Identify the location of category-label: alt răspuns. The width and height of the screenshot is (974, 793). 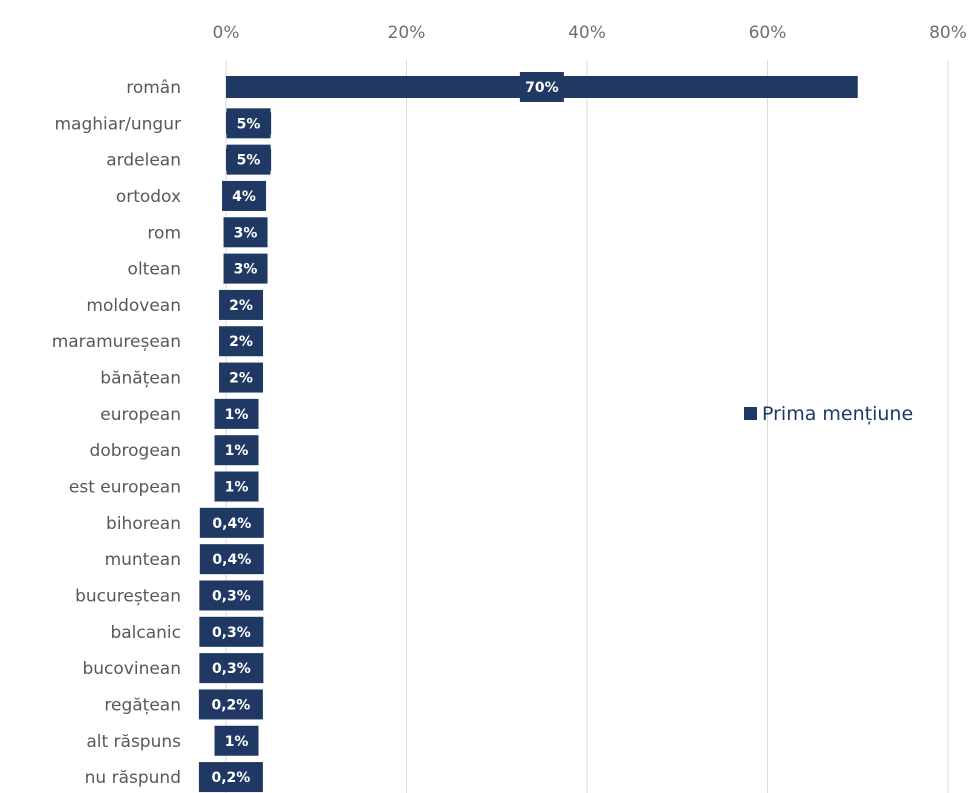
(133, 742).